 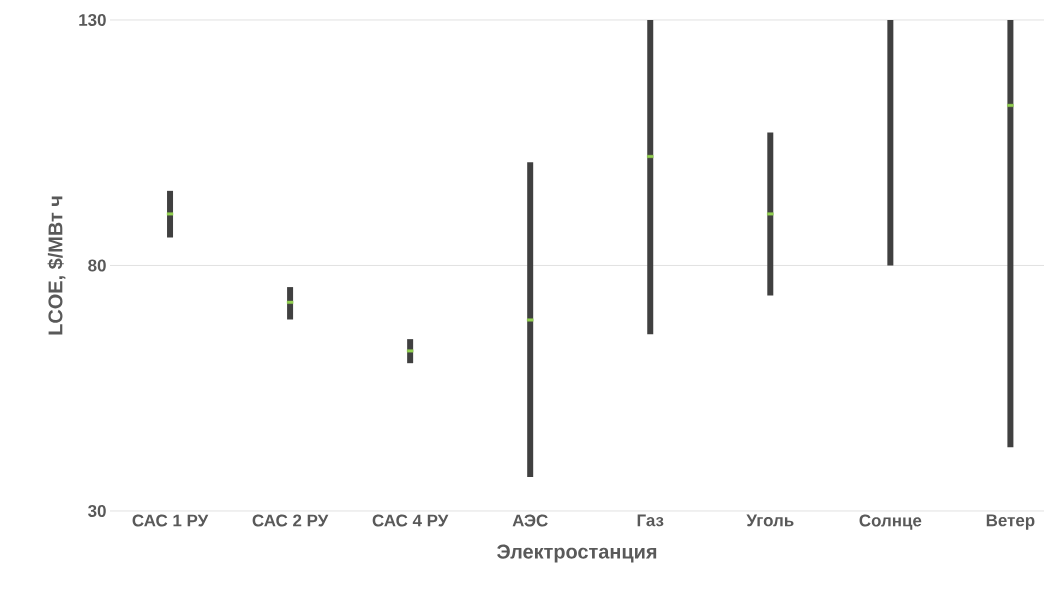 I want to click on x-tick-label: Ветер, so click(x=1010, y=522).